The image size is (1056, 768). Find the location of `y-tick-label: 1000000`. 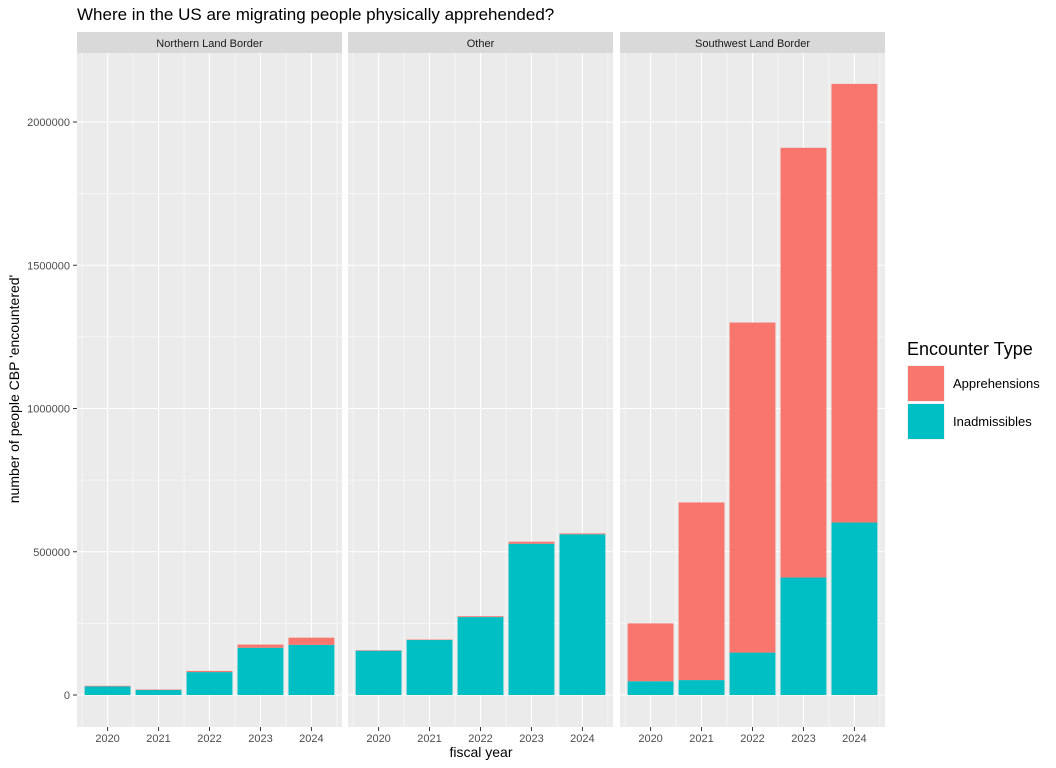

y-tick-label: 1000000 is located at coordinates (48, 410).